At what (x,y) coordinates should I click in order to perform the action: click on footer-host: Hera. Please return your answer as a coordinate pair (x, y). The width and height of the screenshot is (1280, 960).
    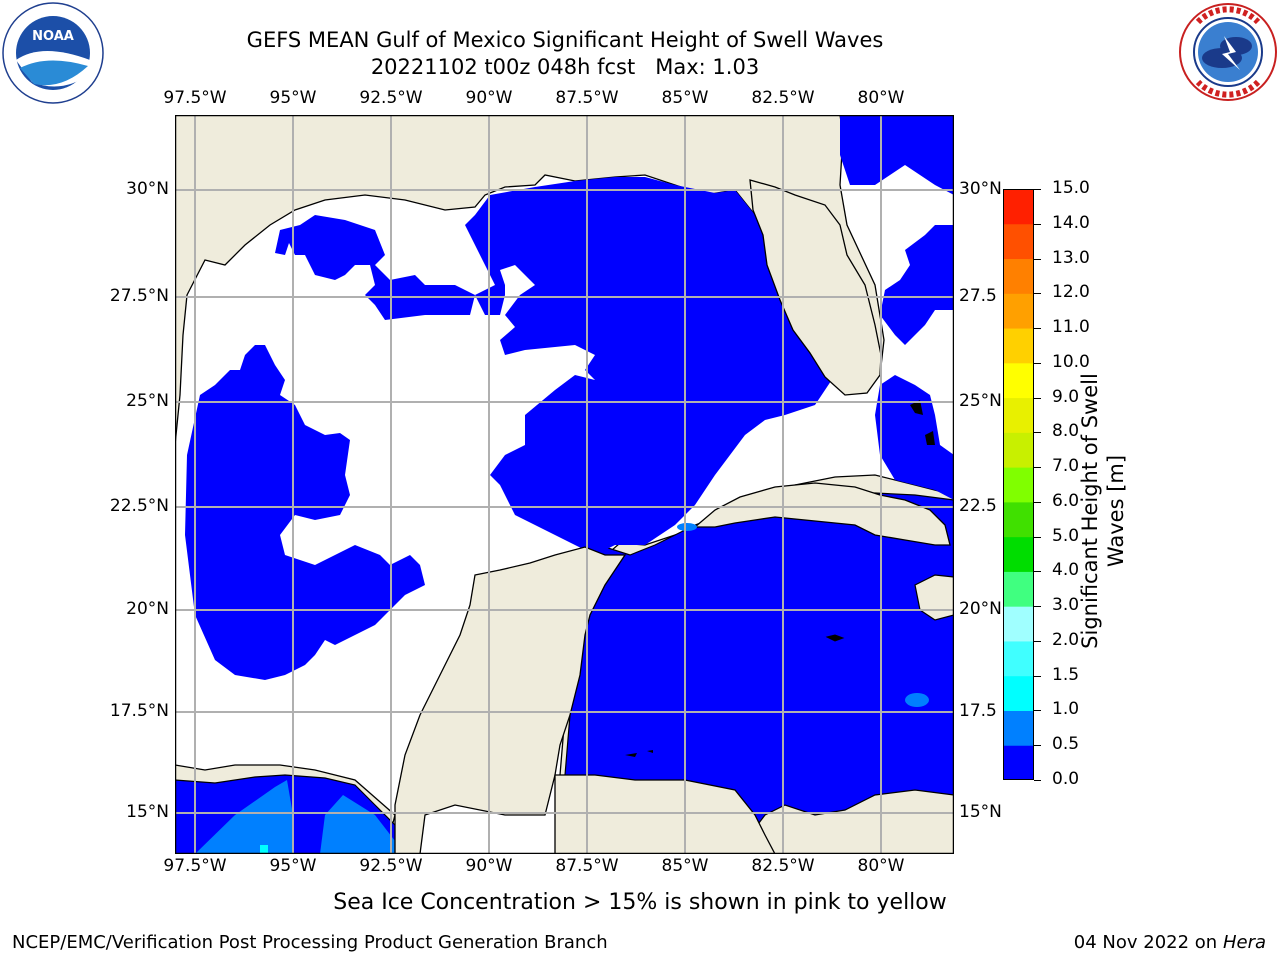
    Looking at the image, I should click on (1244, 942).